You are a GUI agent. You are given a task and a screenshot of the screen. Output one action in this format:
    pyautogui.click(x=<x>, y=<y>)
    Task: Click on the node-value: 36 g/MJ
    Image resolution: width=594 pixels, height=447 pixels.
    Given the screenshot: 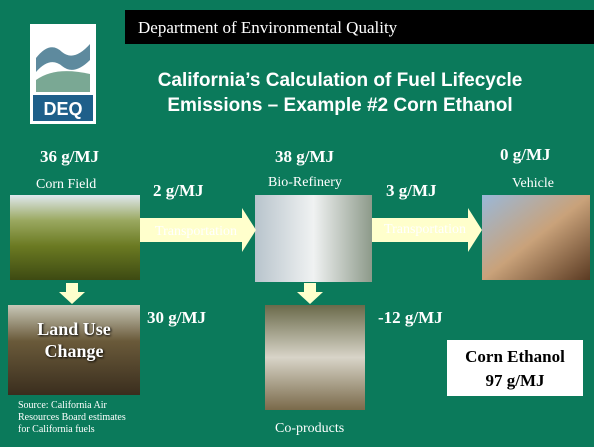 What is the action you would take?
    pyautogui.click(x=70, y=156)
    